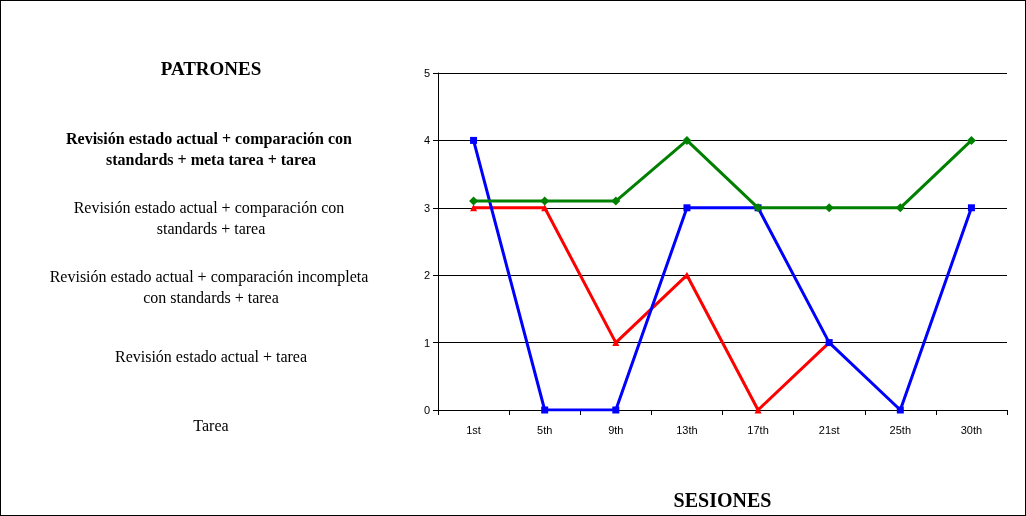  I want to click on text: Revisión estado actual + comparación incompleta con standards + tarea, so click(211, 287).